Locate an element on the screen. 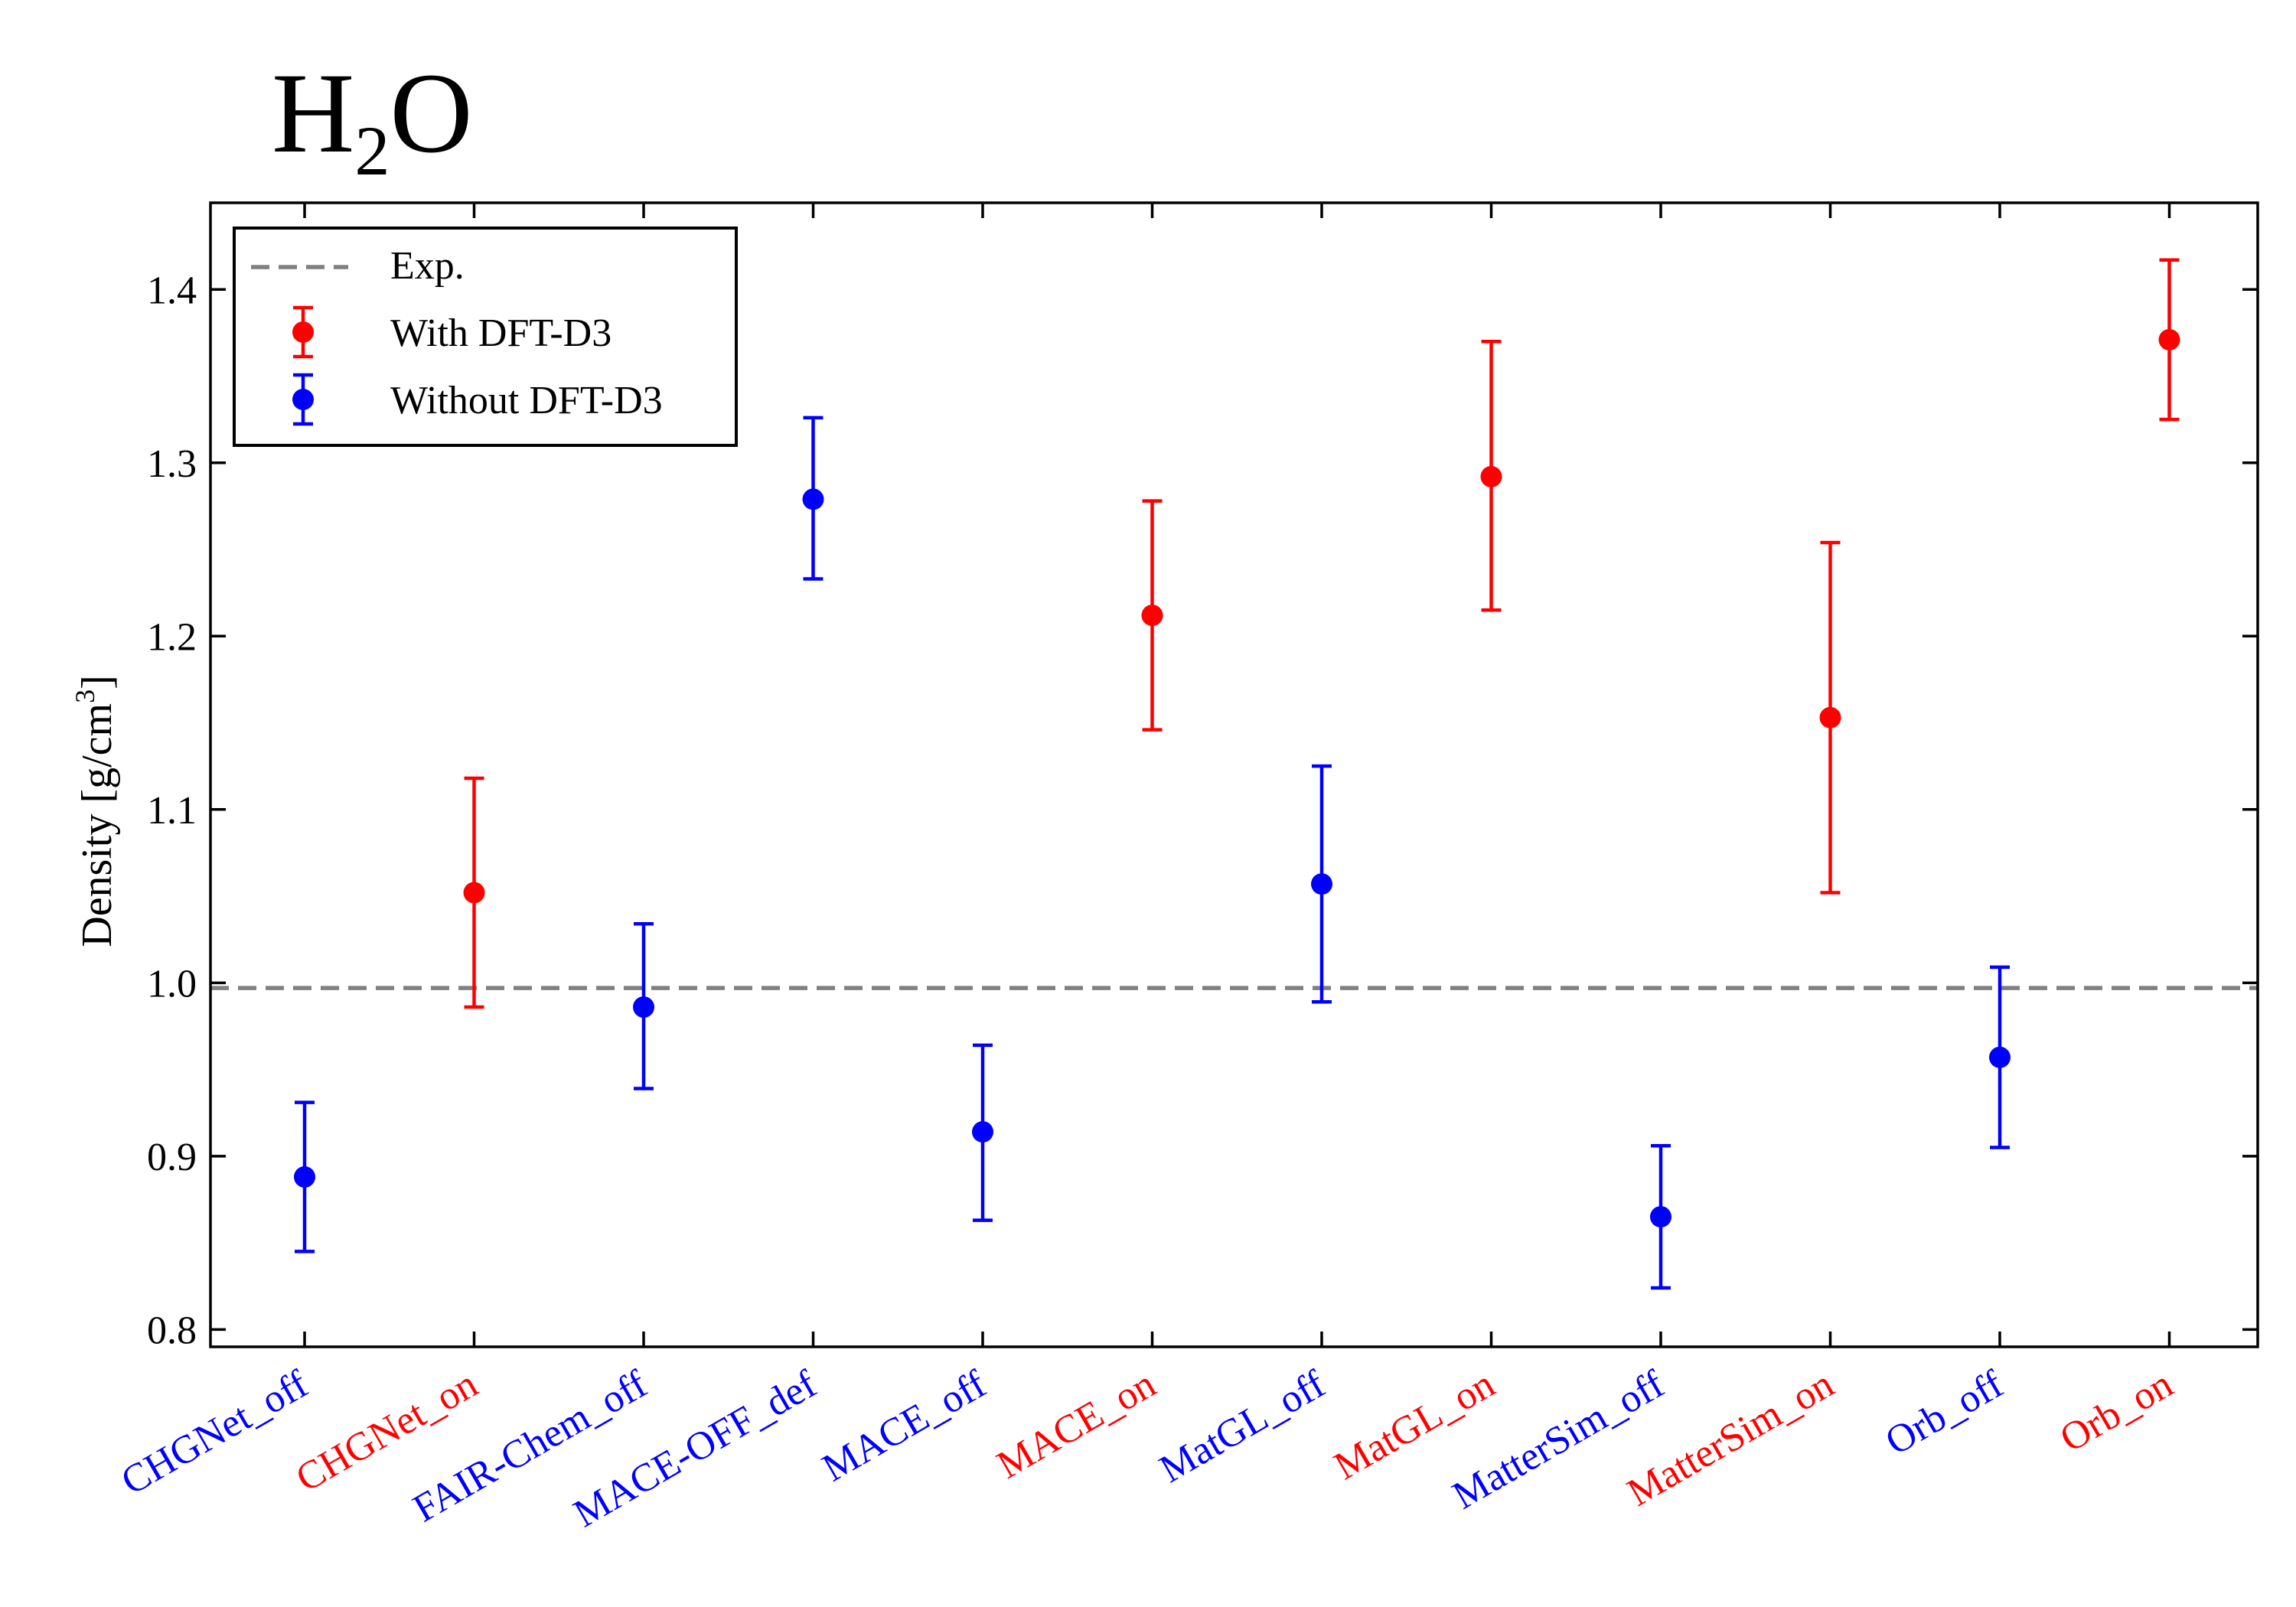 The height and width of the screenshot is (1607, 2296). marker-Orb_off is located at coordinates (2000, 1057).